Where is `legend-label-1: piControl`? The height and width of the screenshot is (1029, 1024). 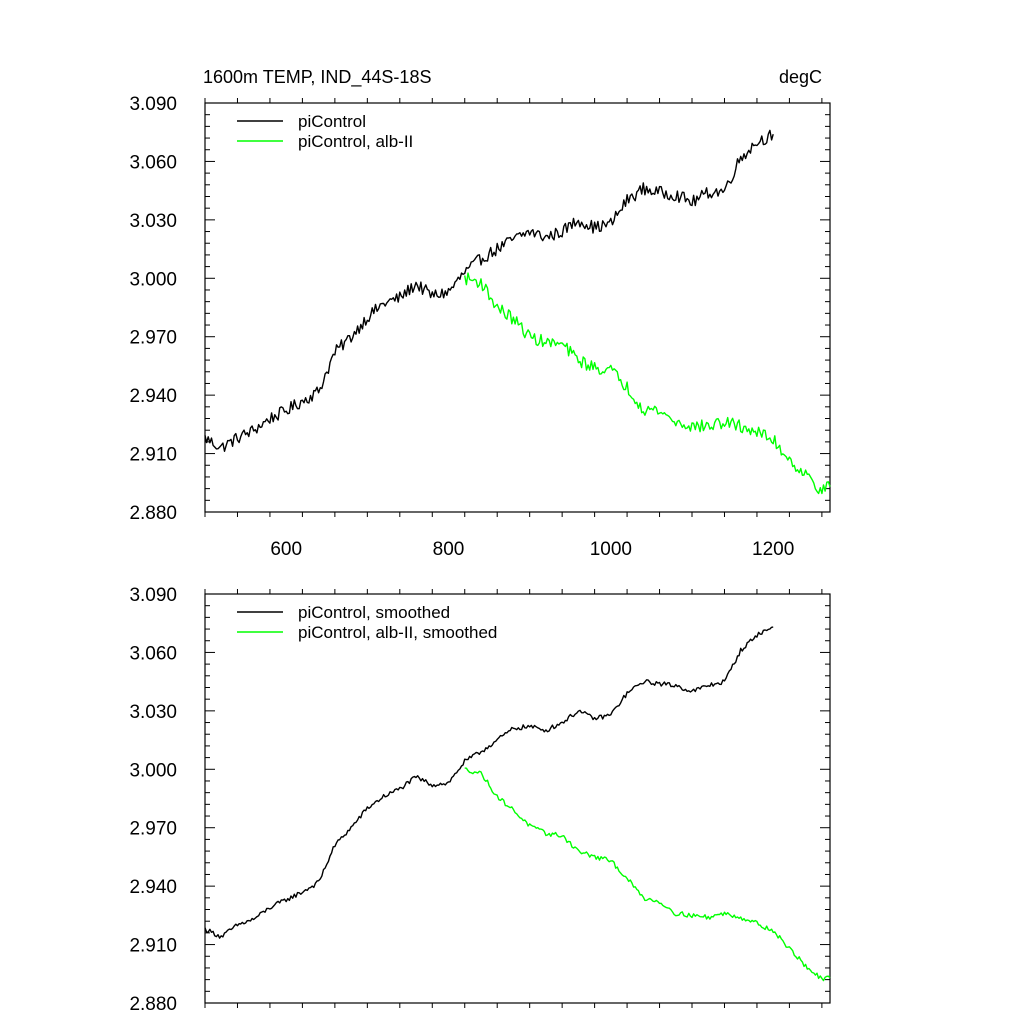 legend-label-1: piControl is located at coordinates (332, 121).